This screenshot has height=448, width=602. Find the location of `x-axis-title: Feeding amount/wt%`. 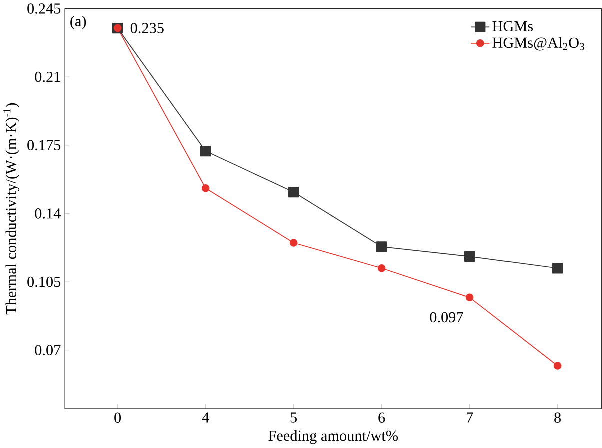

x-axis-title: Feeding amount/wt% is located at coordinates (333, 437).